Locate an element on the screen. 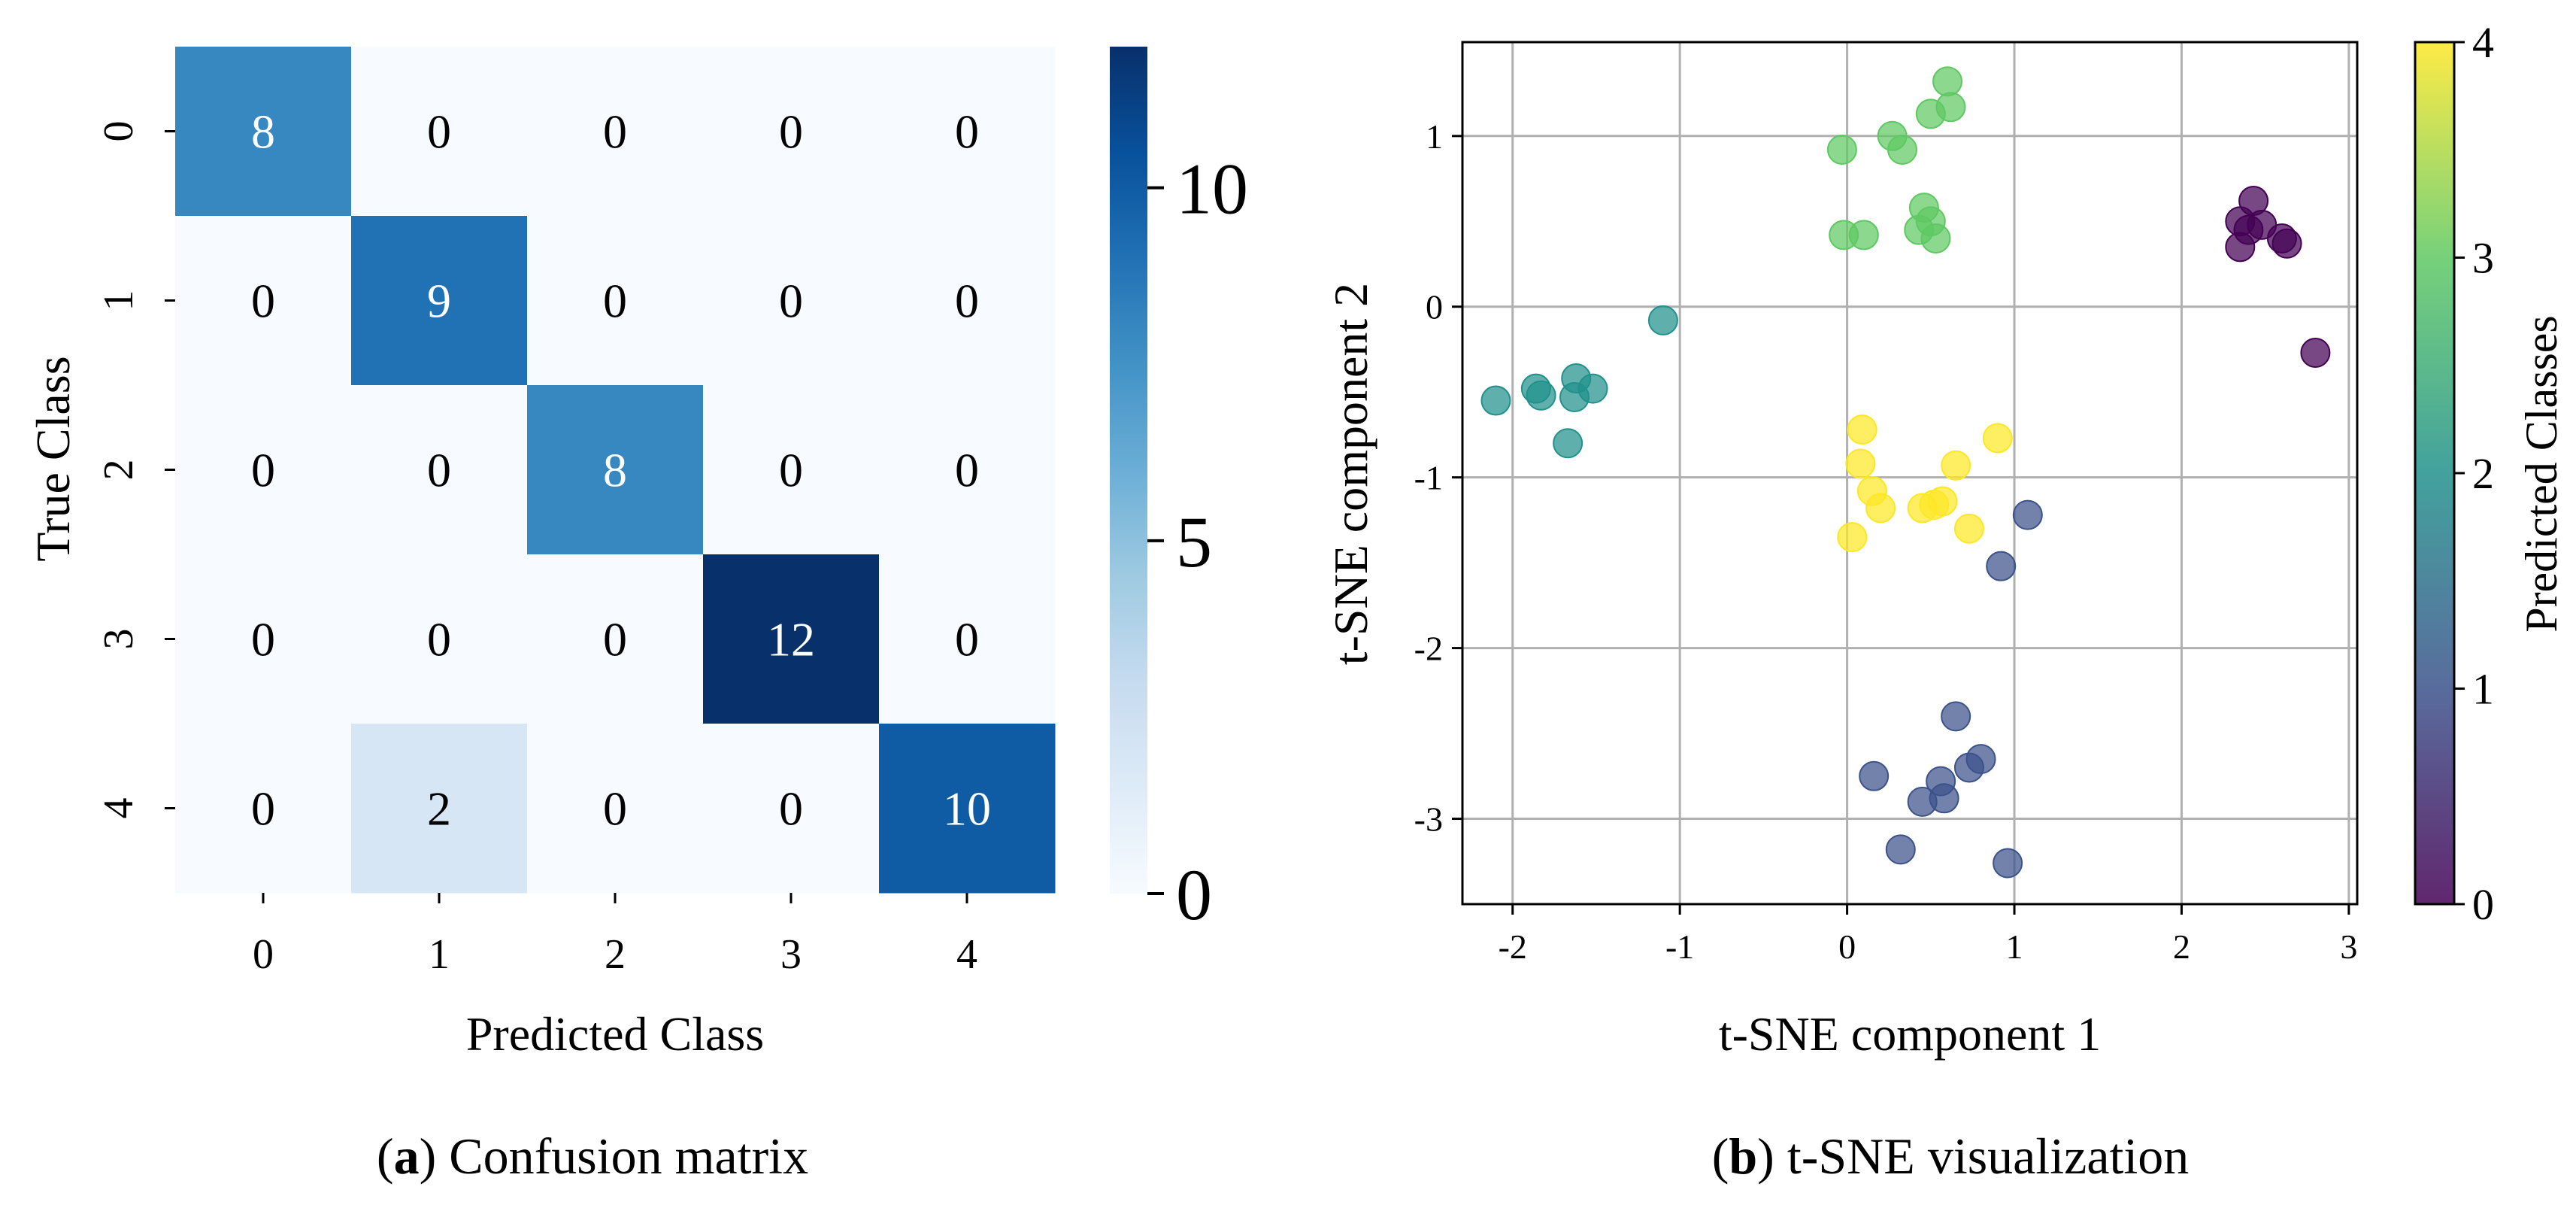 Image resolution: width=2576 pixels, height=1205 pixels. scatter-y-tick-label: 1 is located at coordinates (1434, 136).